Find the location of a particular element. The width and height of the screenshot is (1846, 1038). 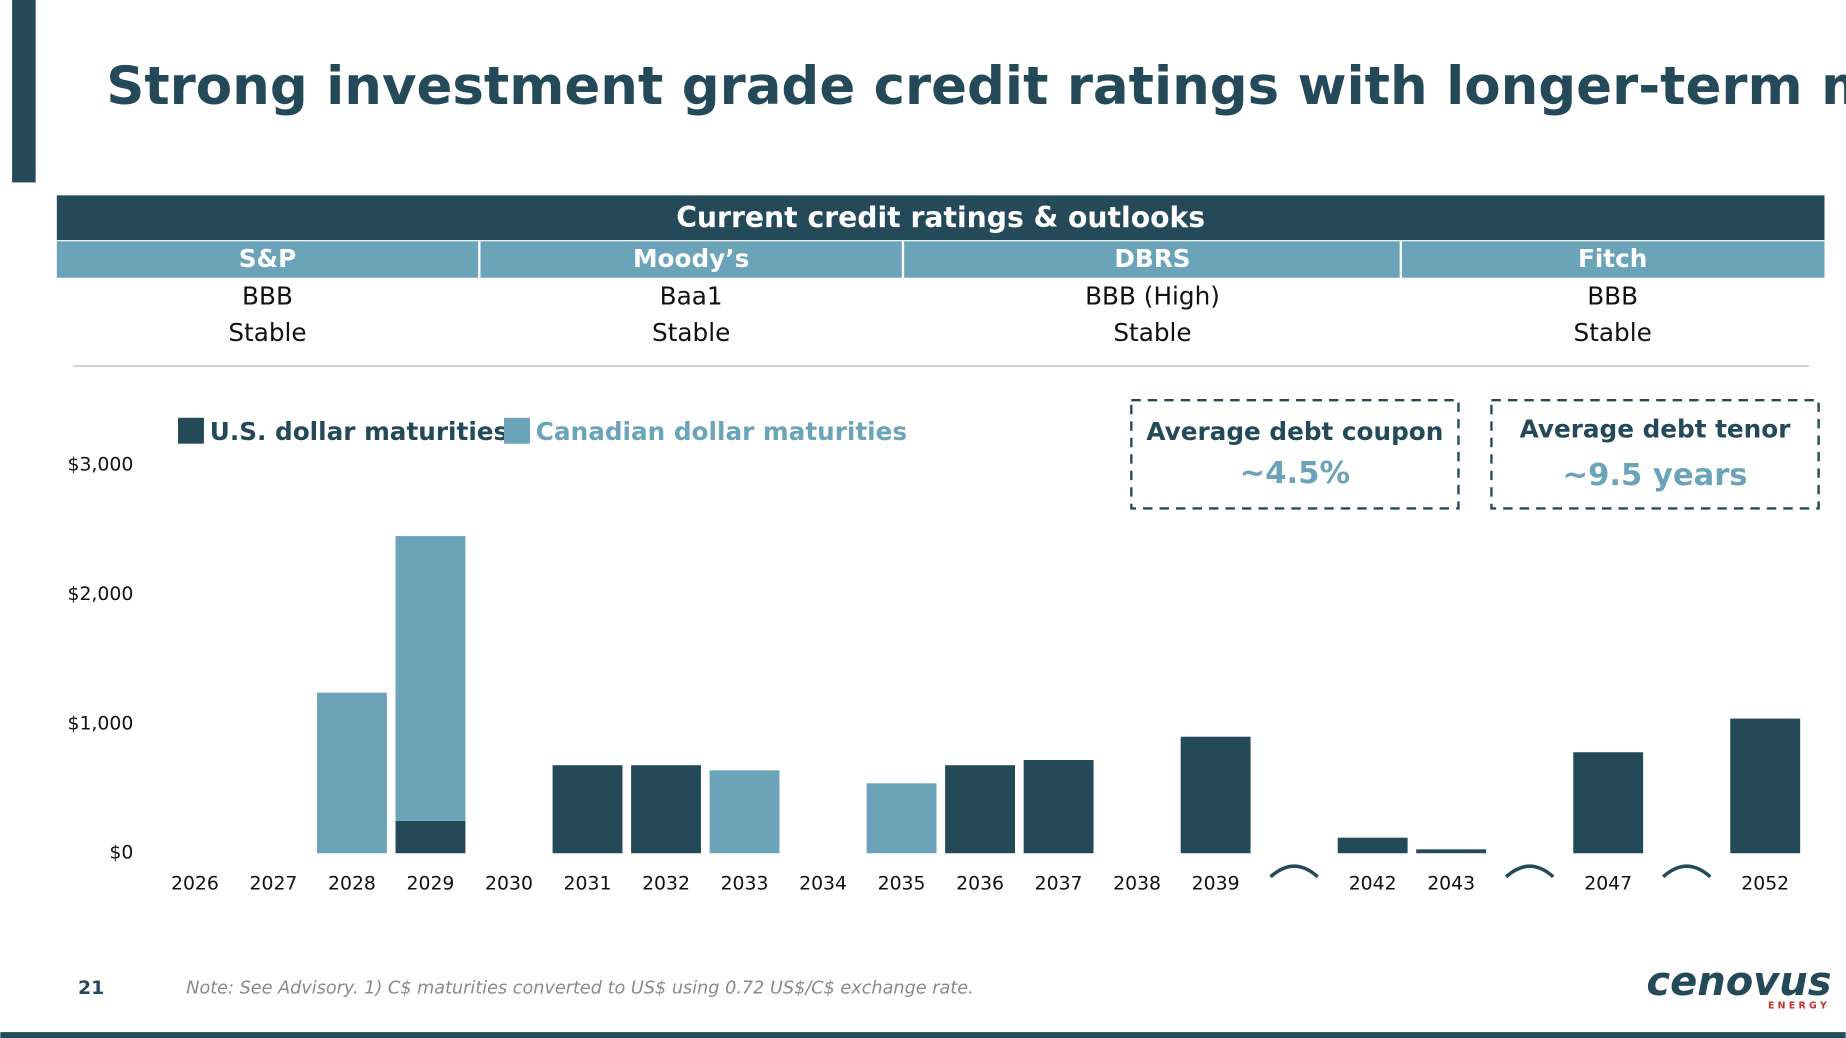

x-tick-label: 2029 is located at coordinates (431, 883).